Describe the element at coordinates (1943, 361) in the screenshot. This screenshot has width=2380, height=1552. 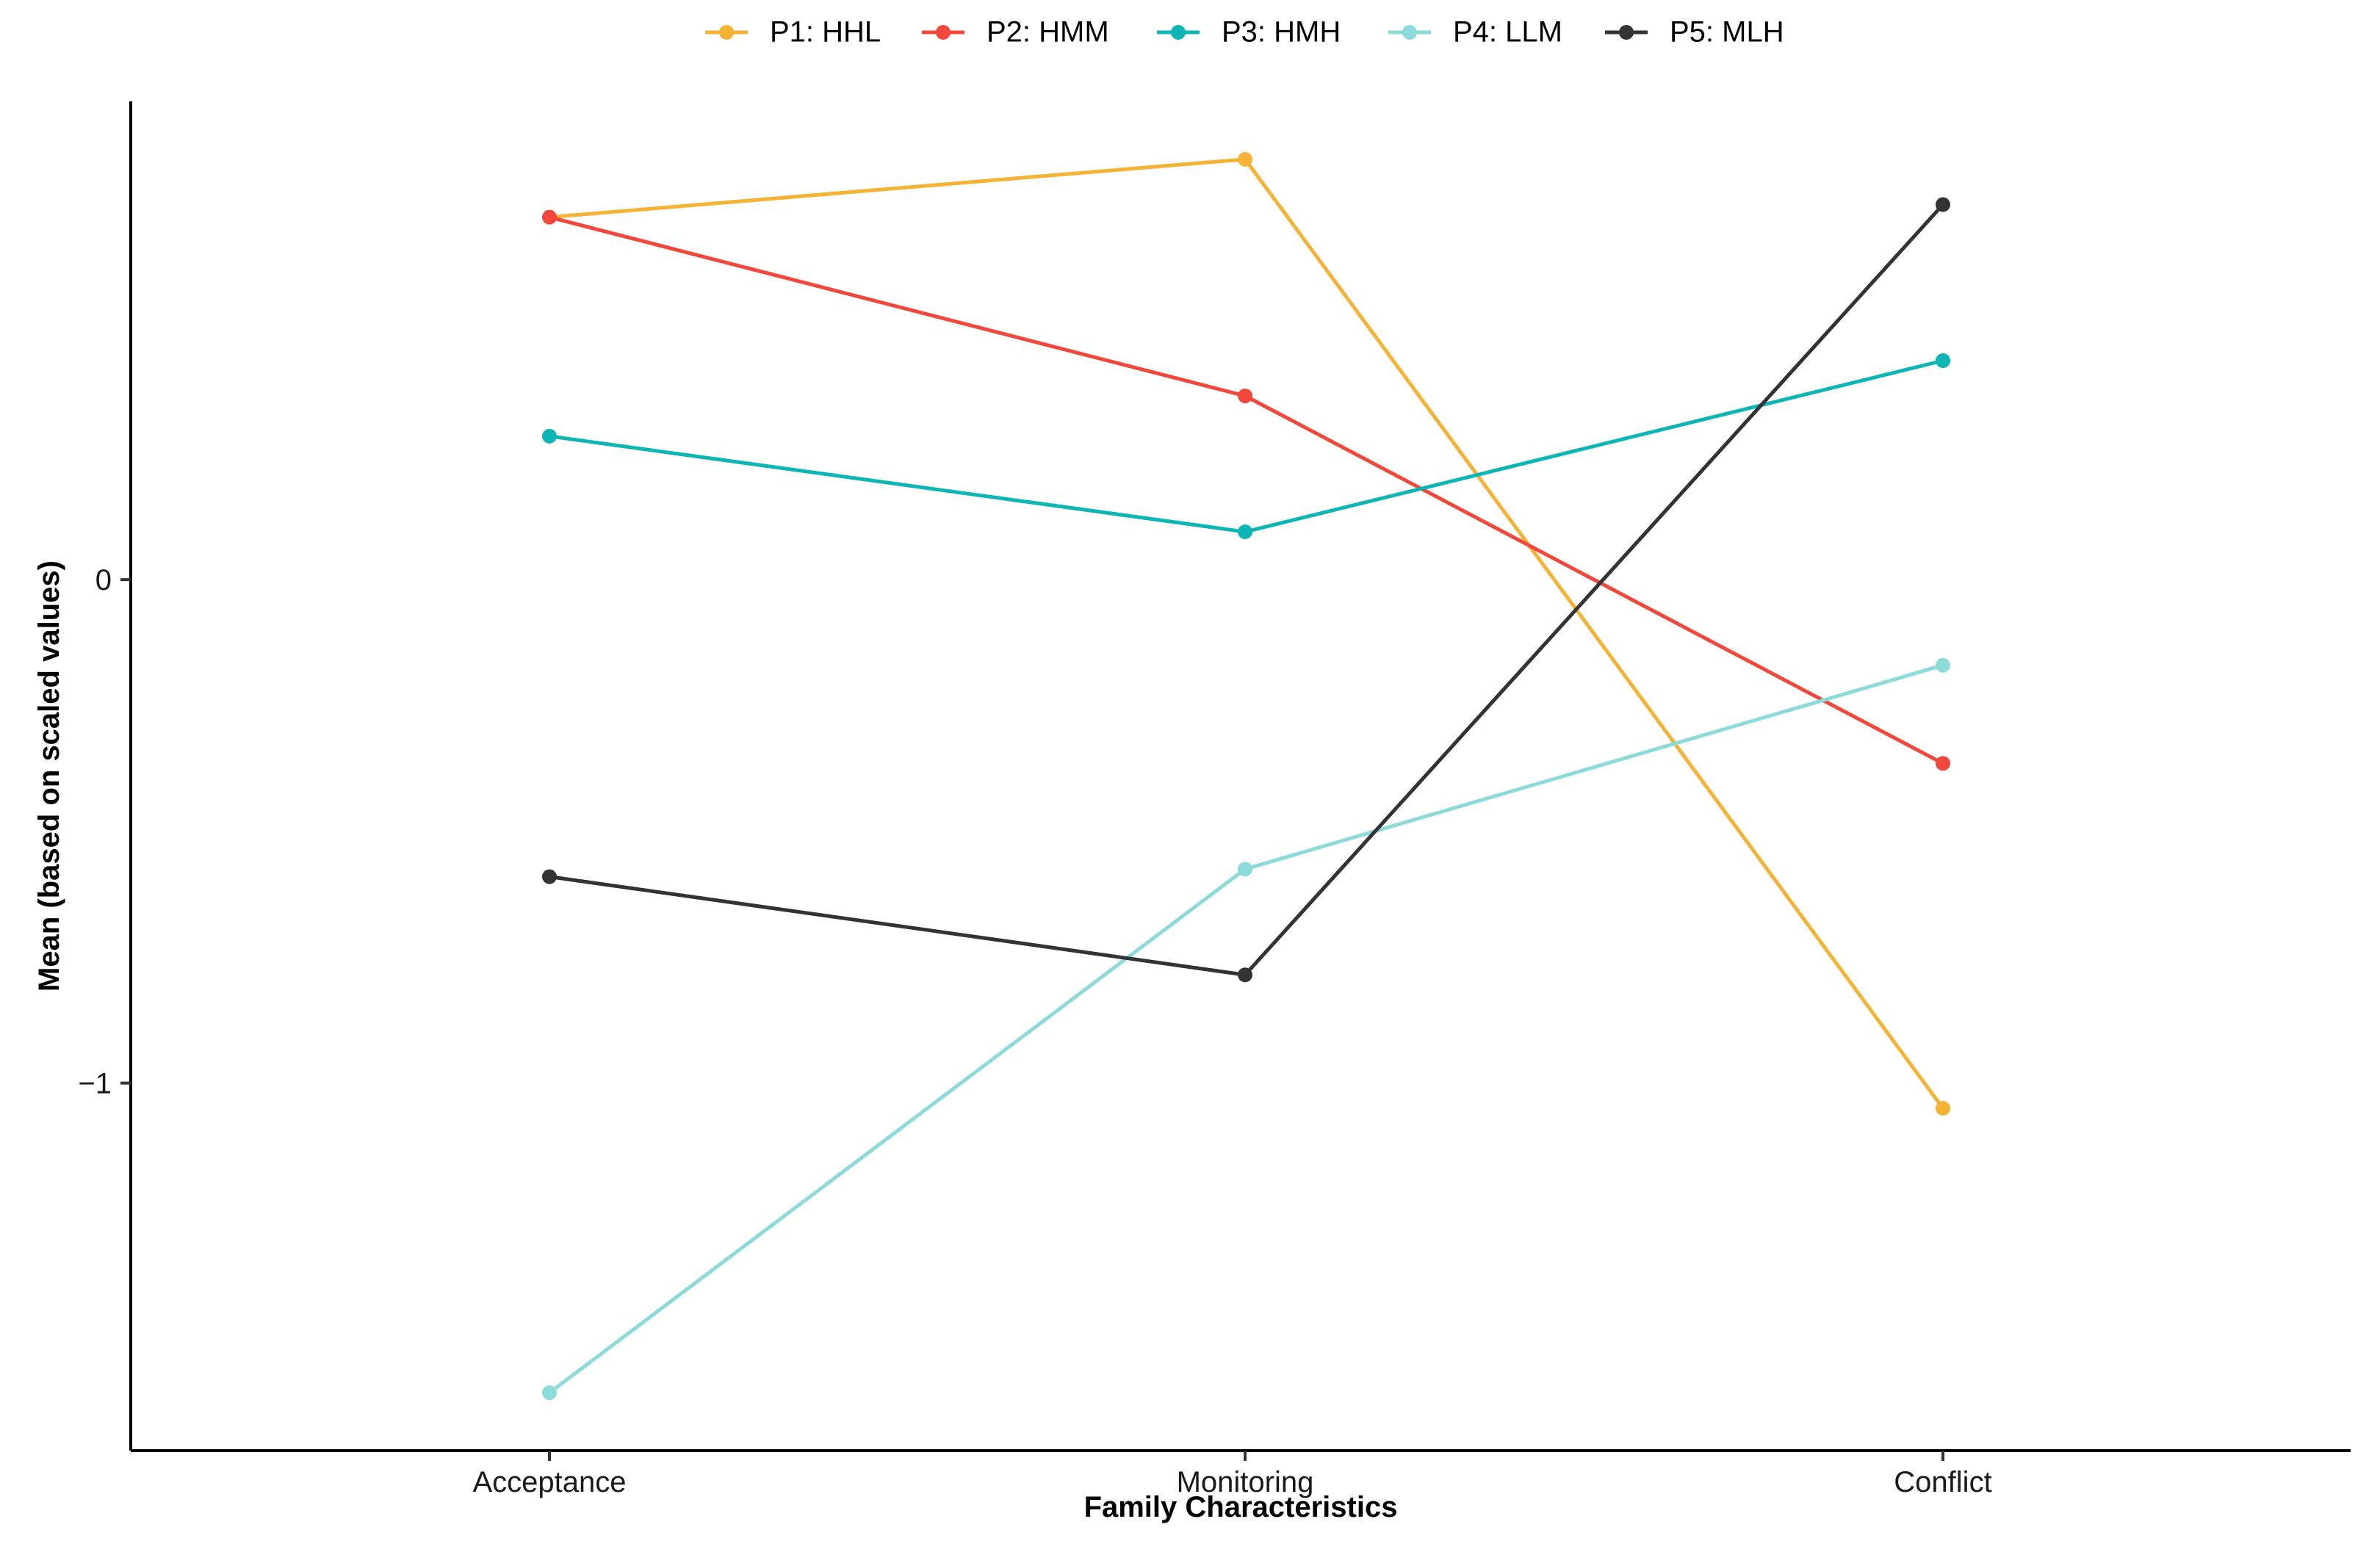
I see `data-point-p3-conflict` at that location.